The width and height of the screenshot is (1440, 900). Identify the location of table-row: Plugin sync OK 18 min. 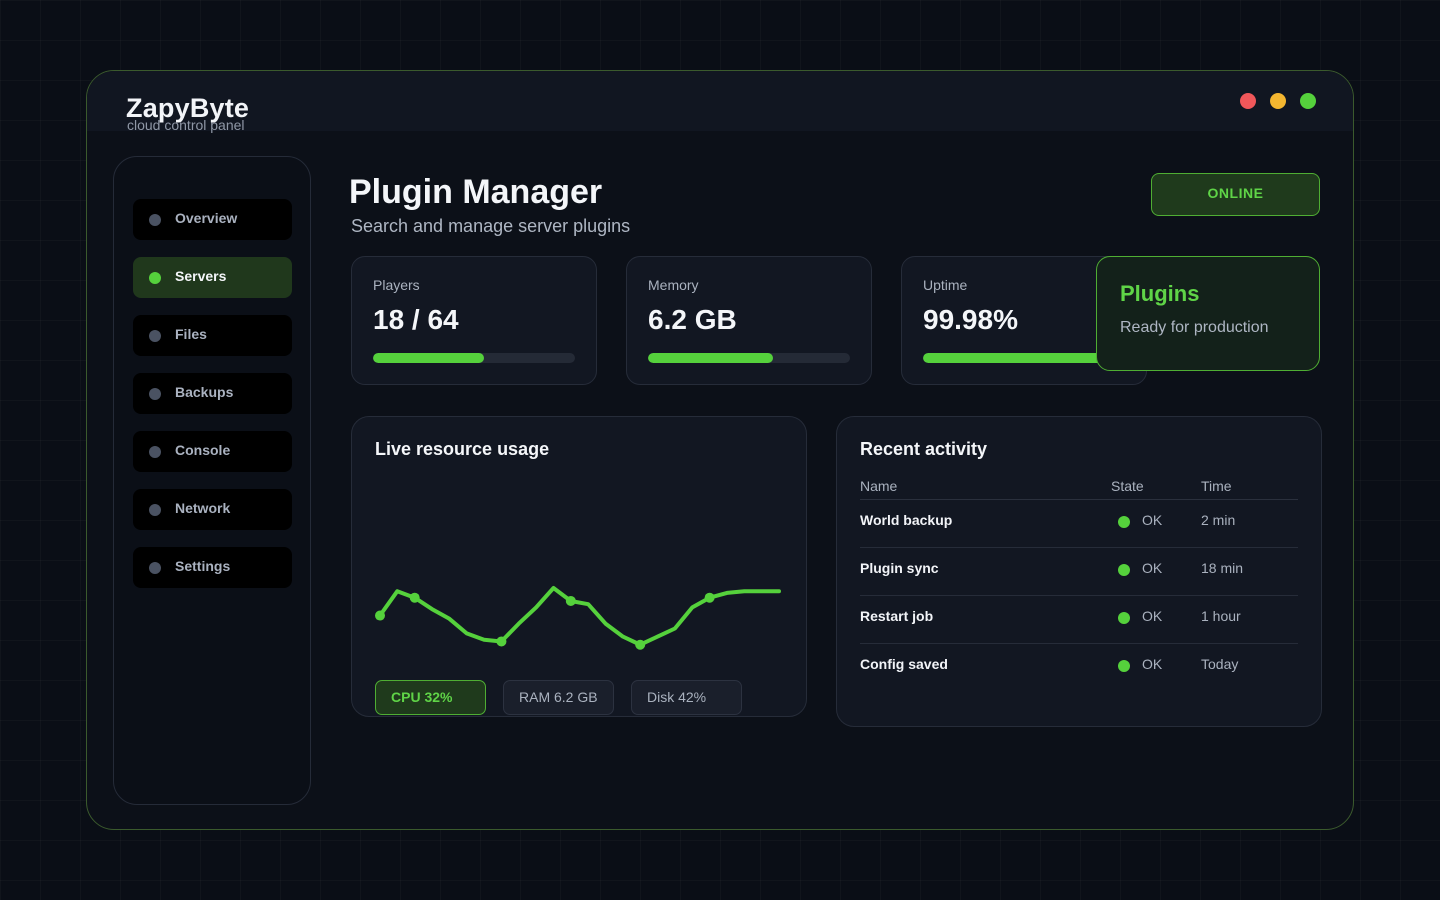
(1079, 572).